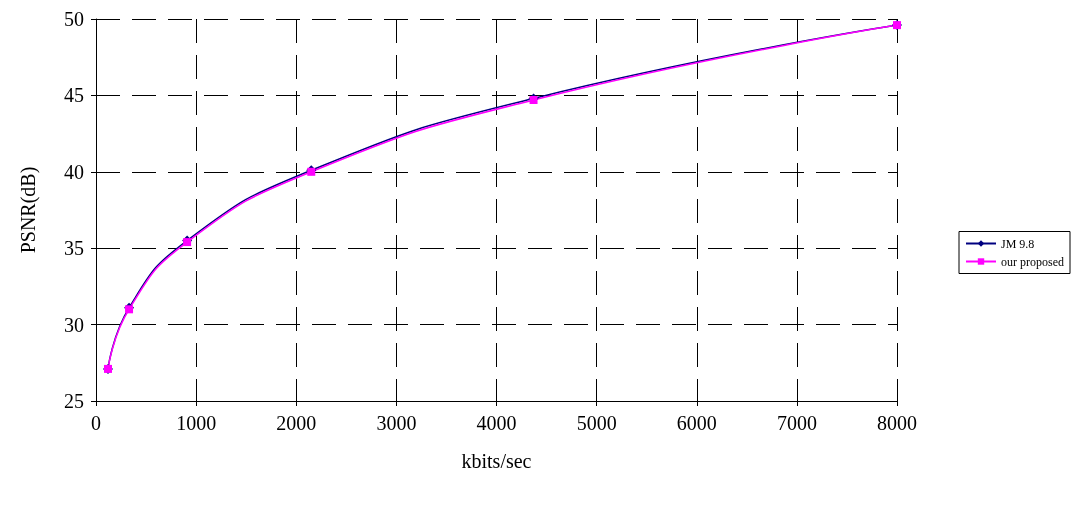 The width and height of the screenshot is (1072, 505). I want to click on y-tick-label: 25, so click(74, 401).